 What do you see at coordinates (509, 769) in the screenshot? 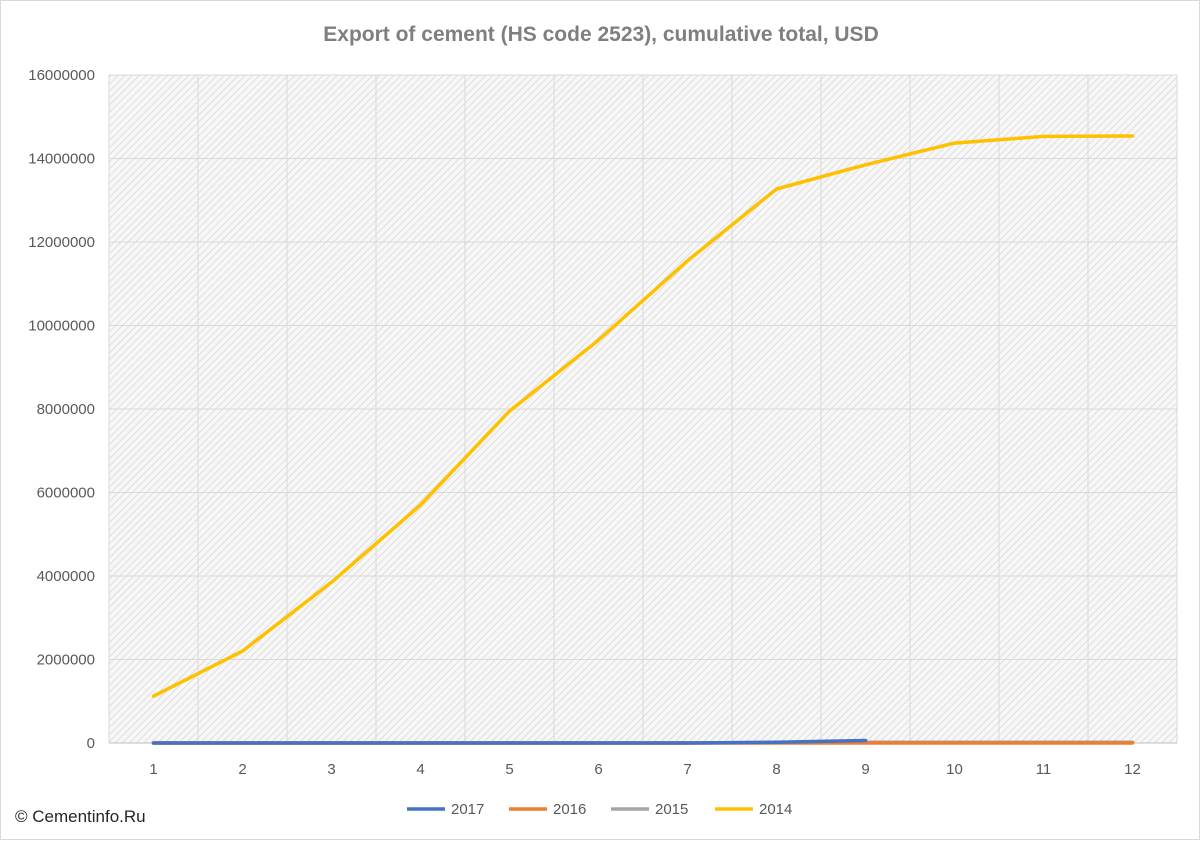
I see `x-tick-label: 5` at bounding box center [509, 769].